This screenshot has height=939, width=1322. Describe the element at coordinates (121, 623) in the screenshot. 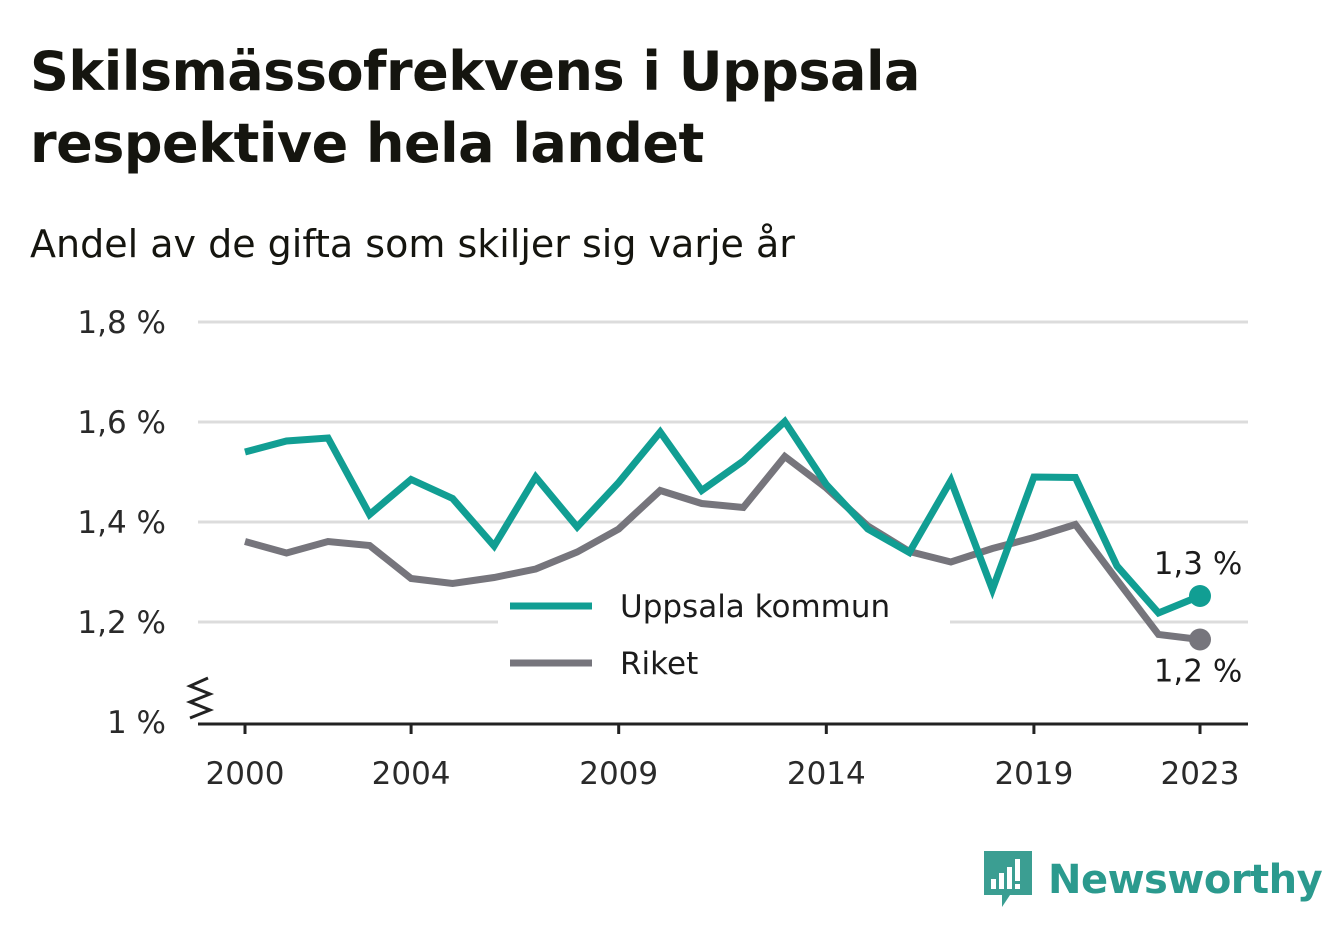

I see `y-tick-label: 1,2 %` at that location.